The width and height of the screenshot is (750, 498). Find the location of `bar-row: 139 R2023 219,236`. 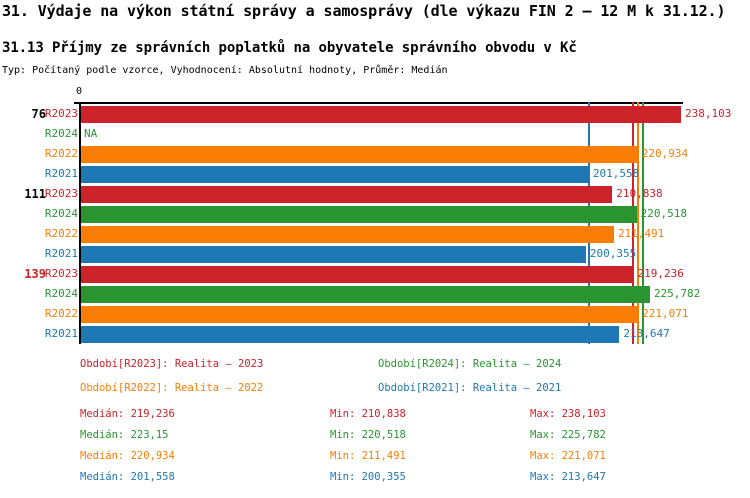

bar-row: 139 R2023 219,236 is located at coordinates (375, 274).